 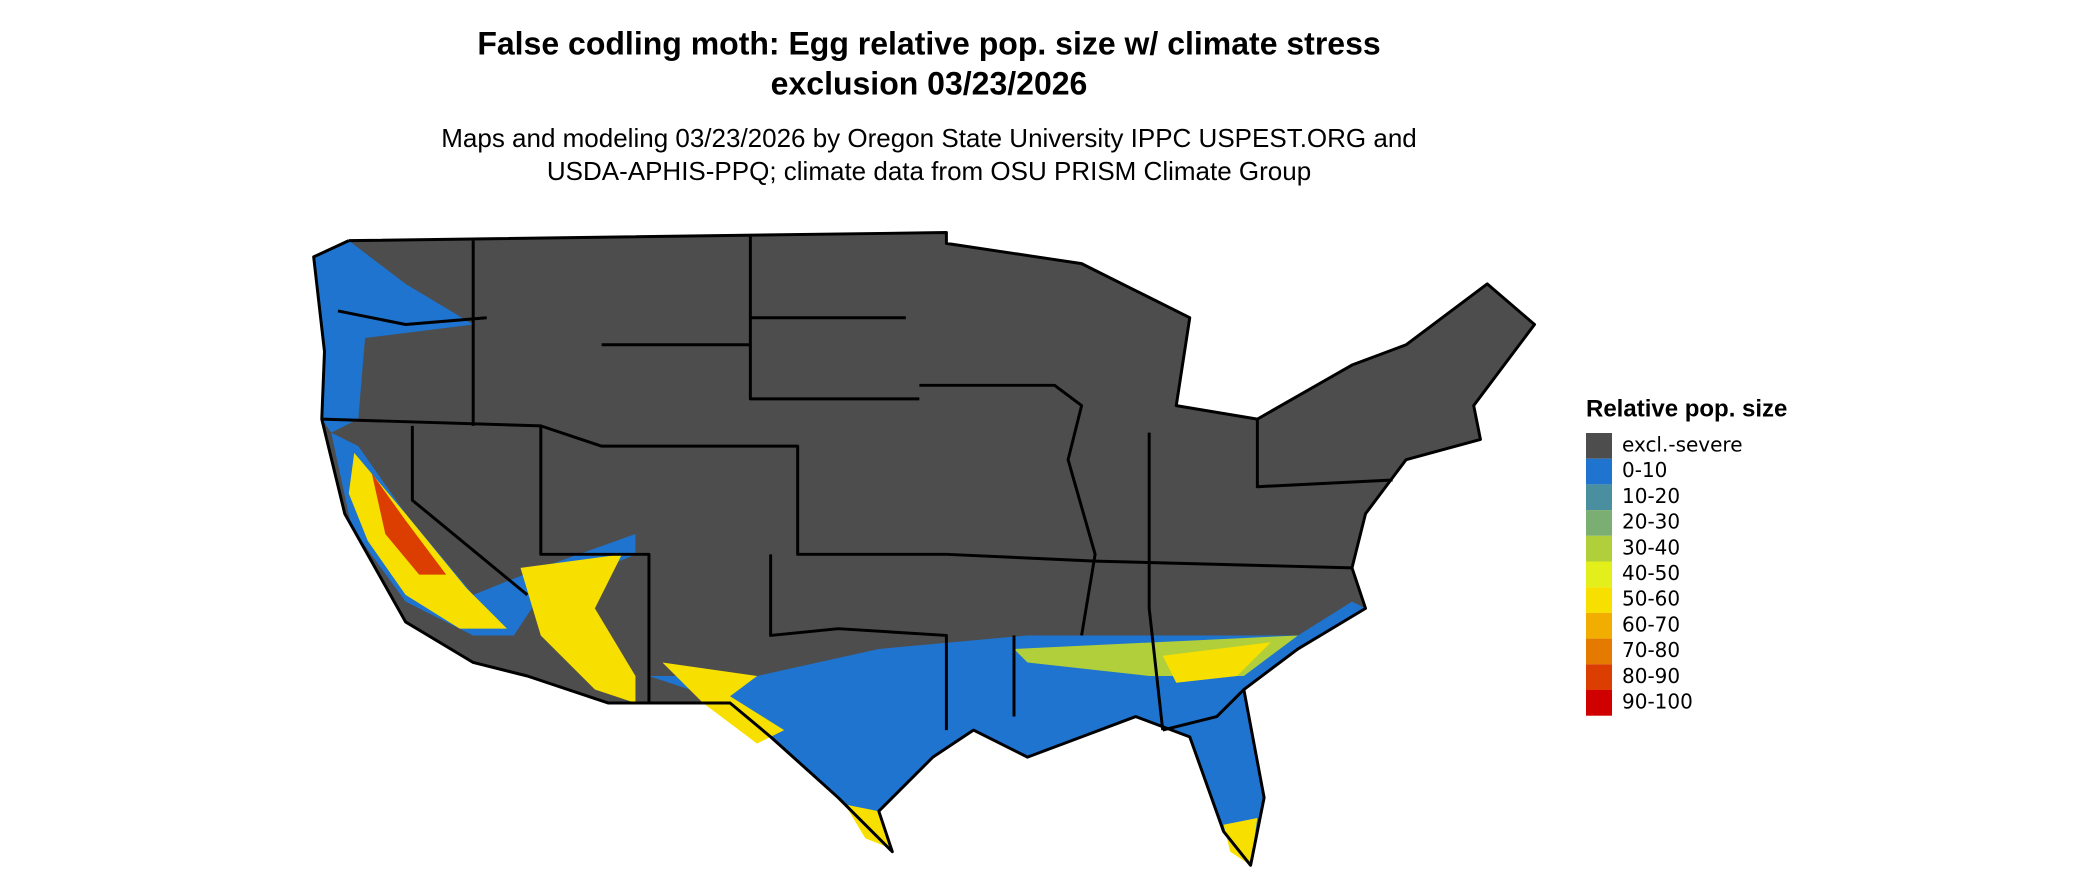 I want to click on legend-label: 20-30, so click(x=1651, y=522).